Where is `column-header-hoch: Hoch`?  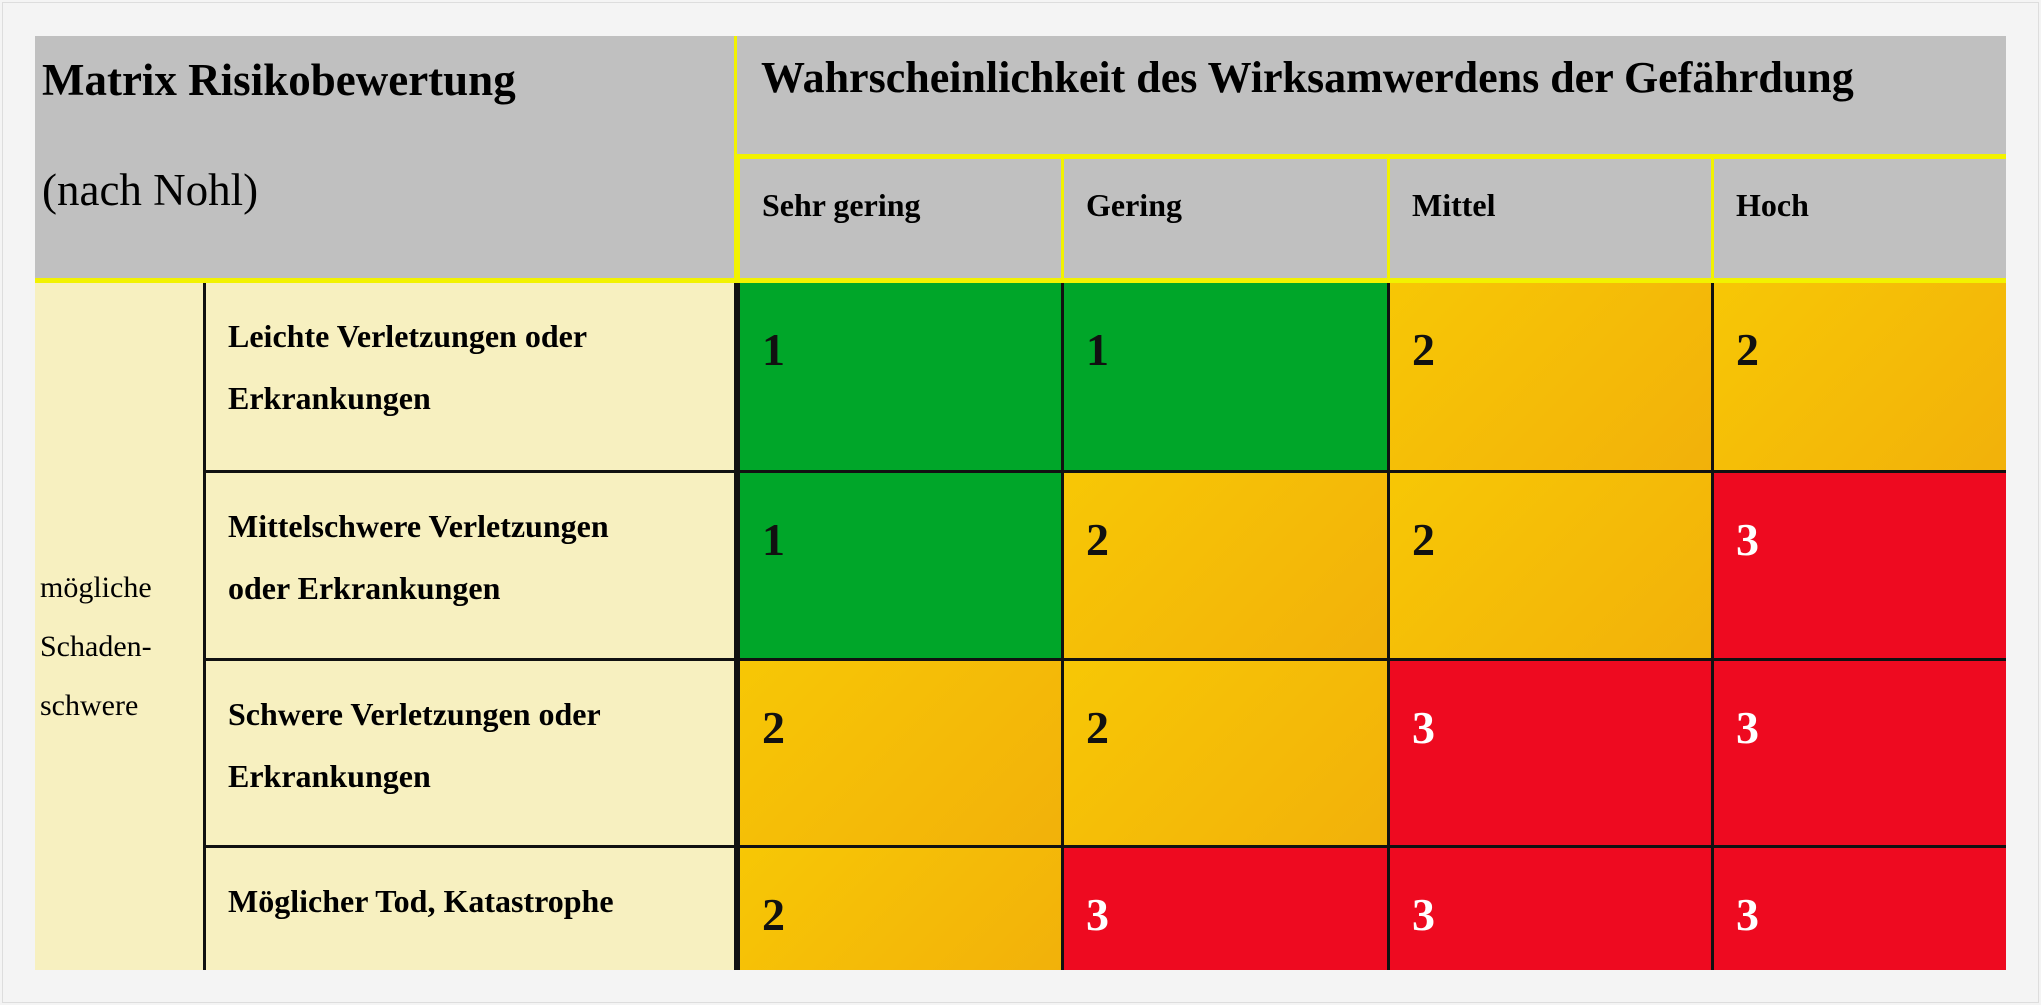 column-header-hoch: Hoch is located at coordinates (1858, 221).